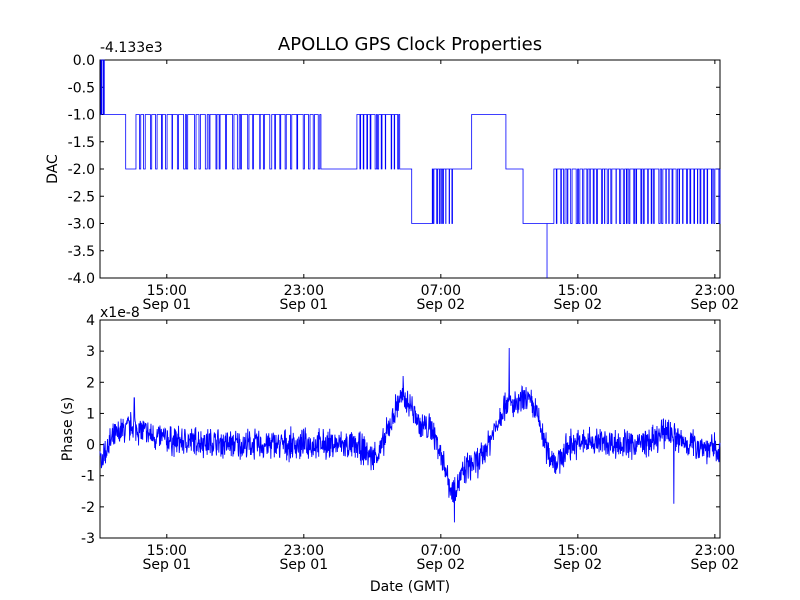 The width and height of the screenshot is (800, 600). What do you see at coordinates (131, 48) in the screenshot?
I see `dac-offset-text: -4.133e3` at bounding box center [131, 48].